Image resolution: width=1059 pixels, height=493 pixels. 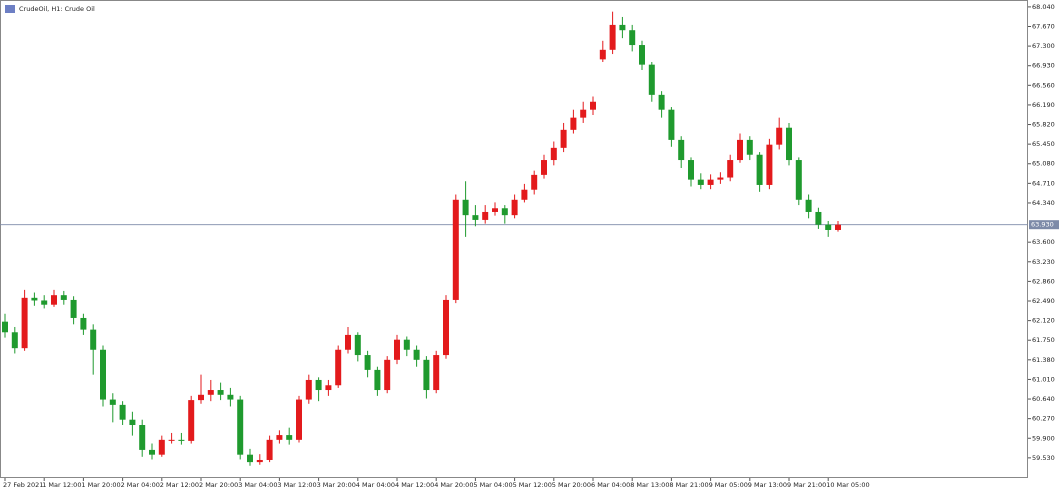 I want to click on y-tick-label: 60.270, so click(x=1043, y=419).